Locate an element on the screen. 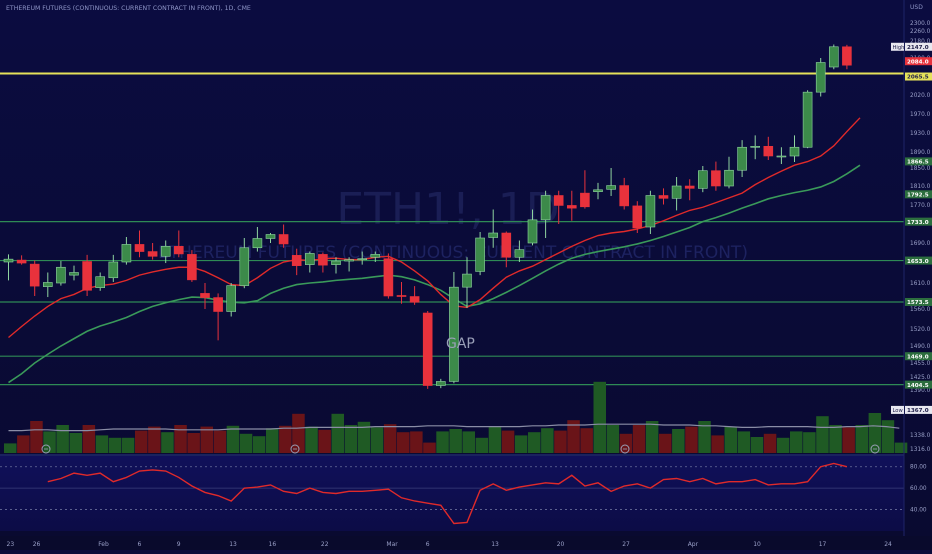 The height and width of the screenshot is (554, 932). price-tick-label: 1520.0 is located at coordinates (920, 330).